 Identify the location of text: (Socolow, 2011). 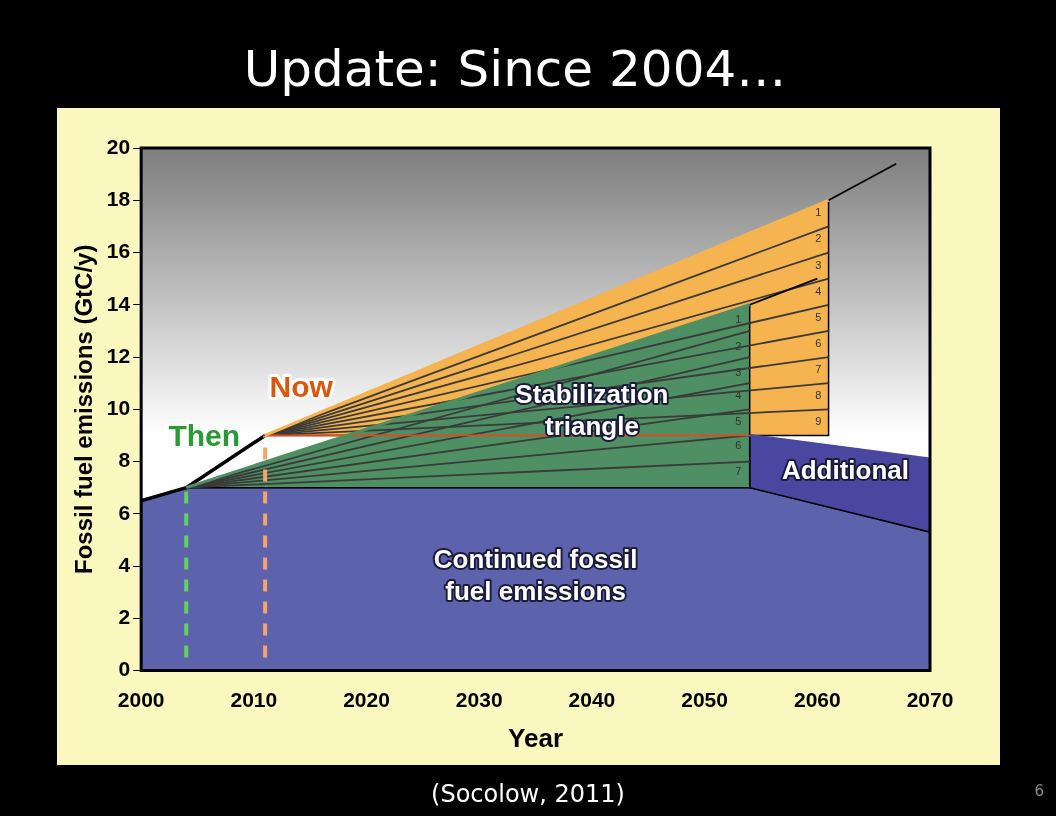
(528, 794).